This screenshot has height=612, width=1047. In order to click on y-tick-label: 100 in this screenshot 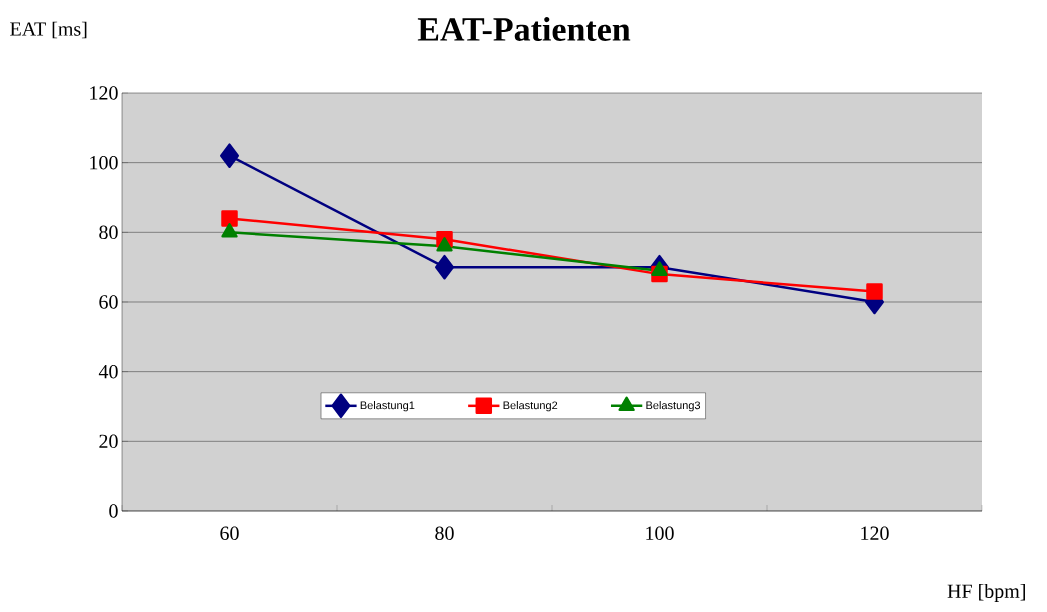, I will do `click(104, 162)`.